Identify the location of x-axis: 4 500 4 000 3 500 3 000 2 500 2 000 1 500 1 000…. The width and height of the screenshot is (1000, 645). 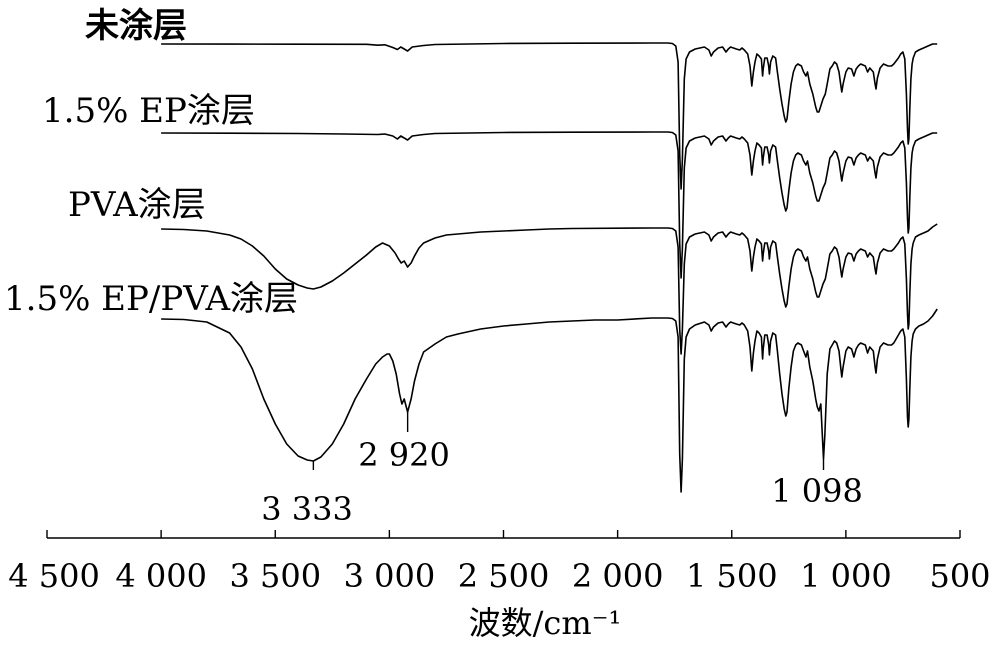
(499, 562).